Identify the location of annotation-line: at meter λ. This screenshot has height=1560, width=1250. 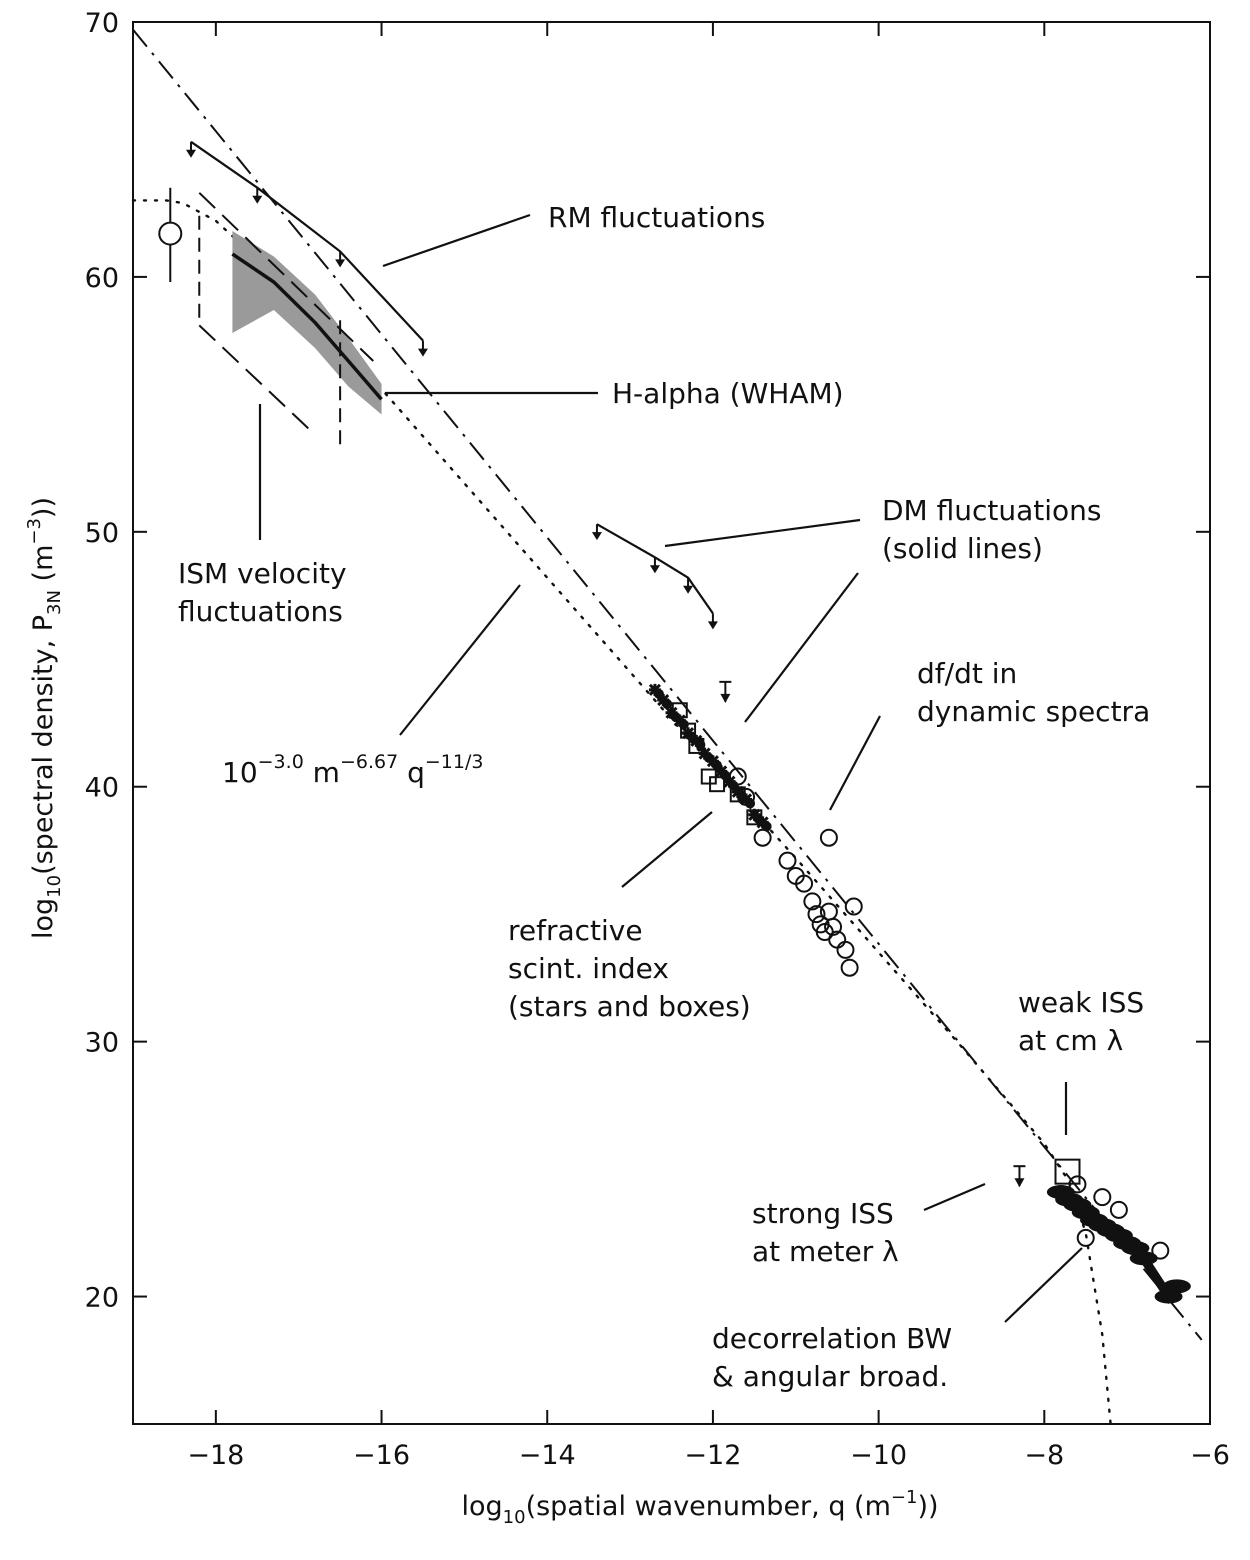
(825, 1251).